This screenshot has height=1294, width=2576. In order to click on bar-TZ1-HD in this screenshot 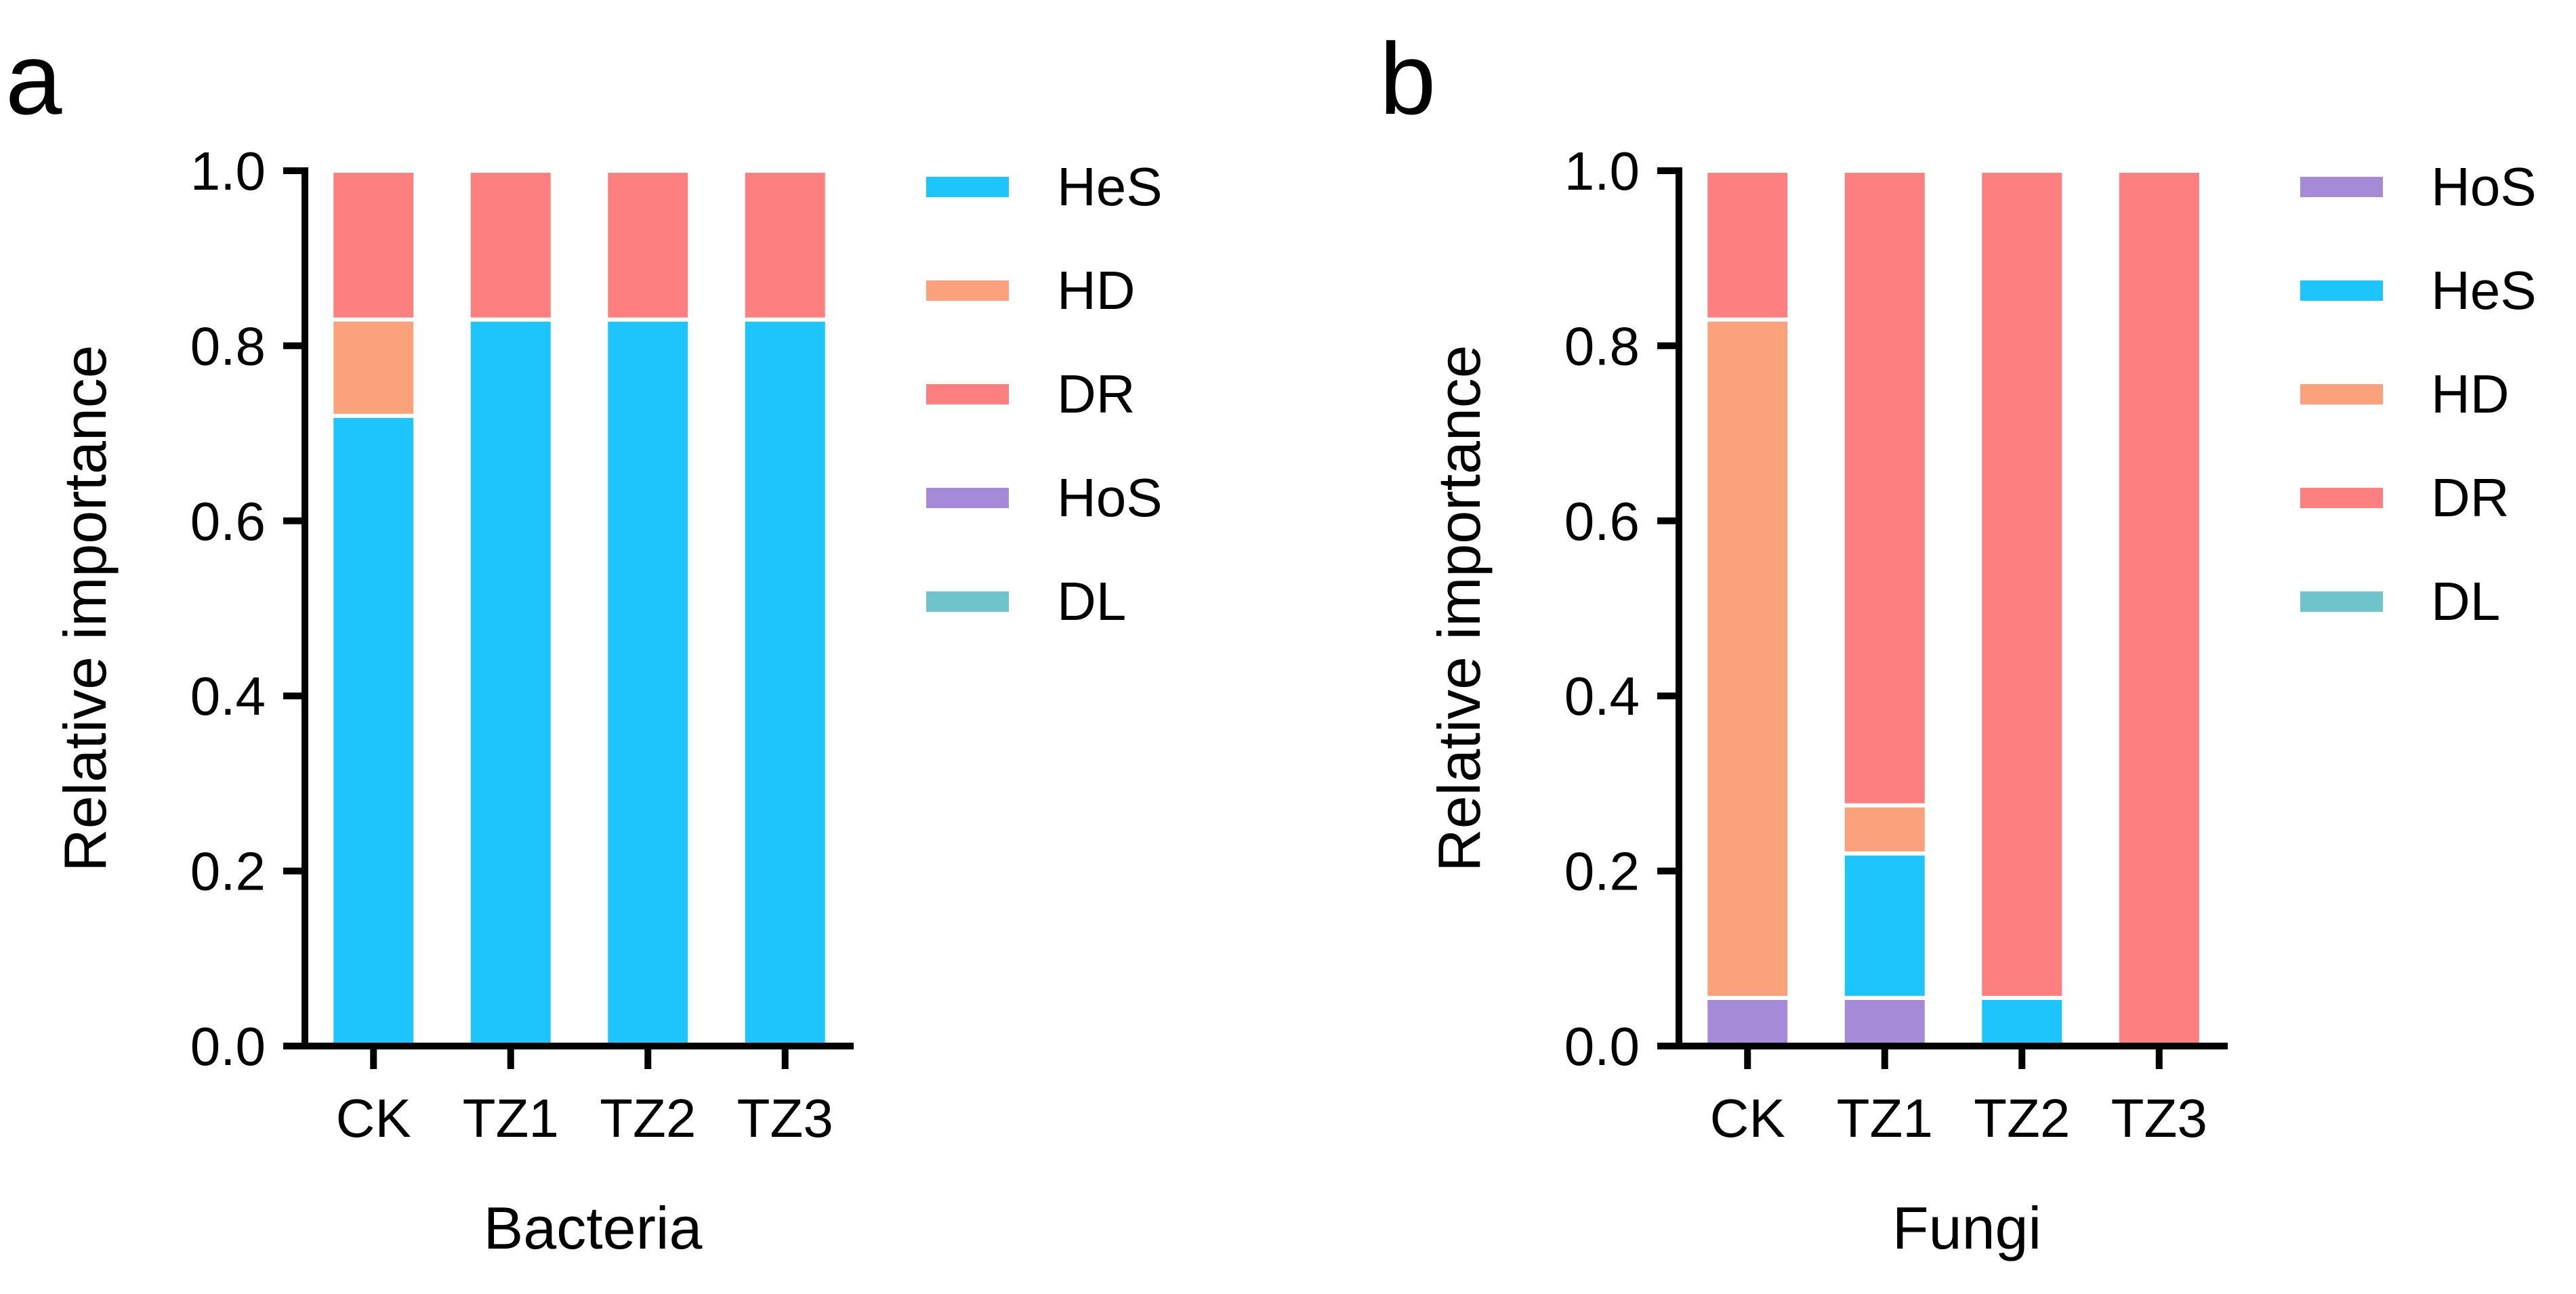, I will do `click(1884, 829)`.